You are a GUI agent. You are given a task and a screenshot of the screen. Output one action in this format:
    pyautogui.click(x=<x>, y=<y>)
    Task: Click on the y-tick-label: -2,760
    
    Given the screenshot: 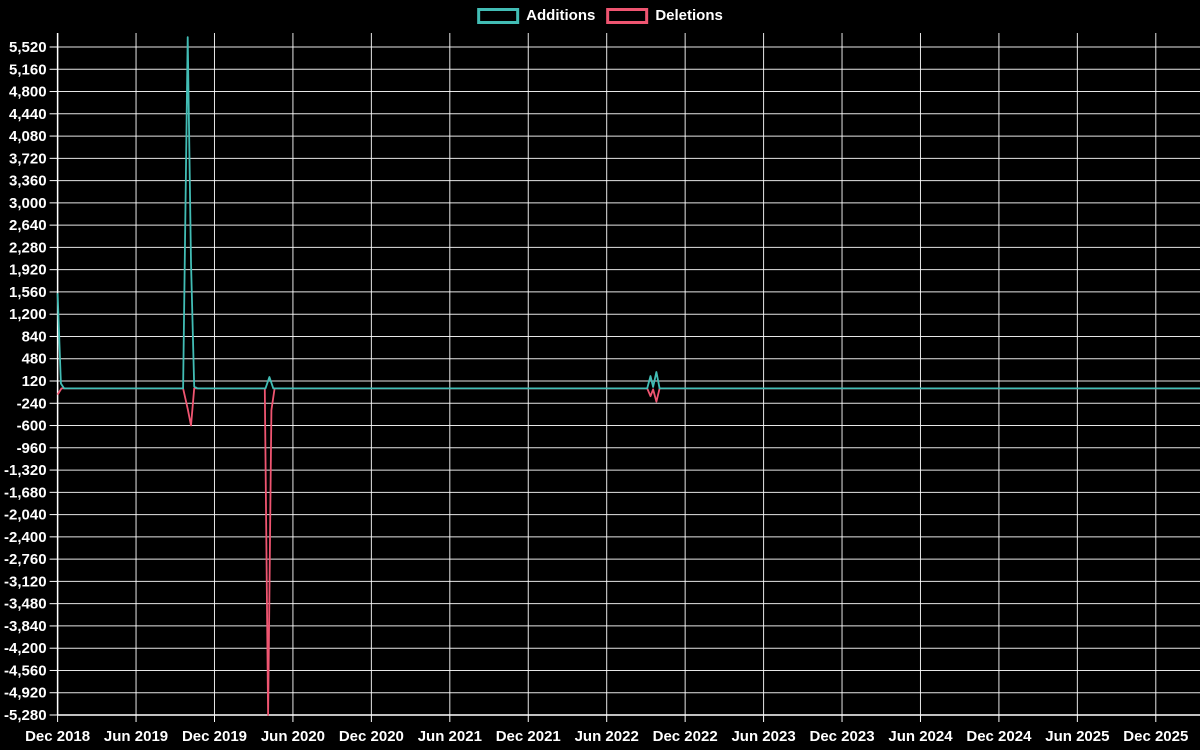 What is the action you would take?
    pyautogui.click(x=25, y=559)
    